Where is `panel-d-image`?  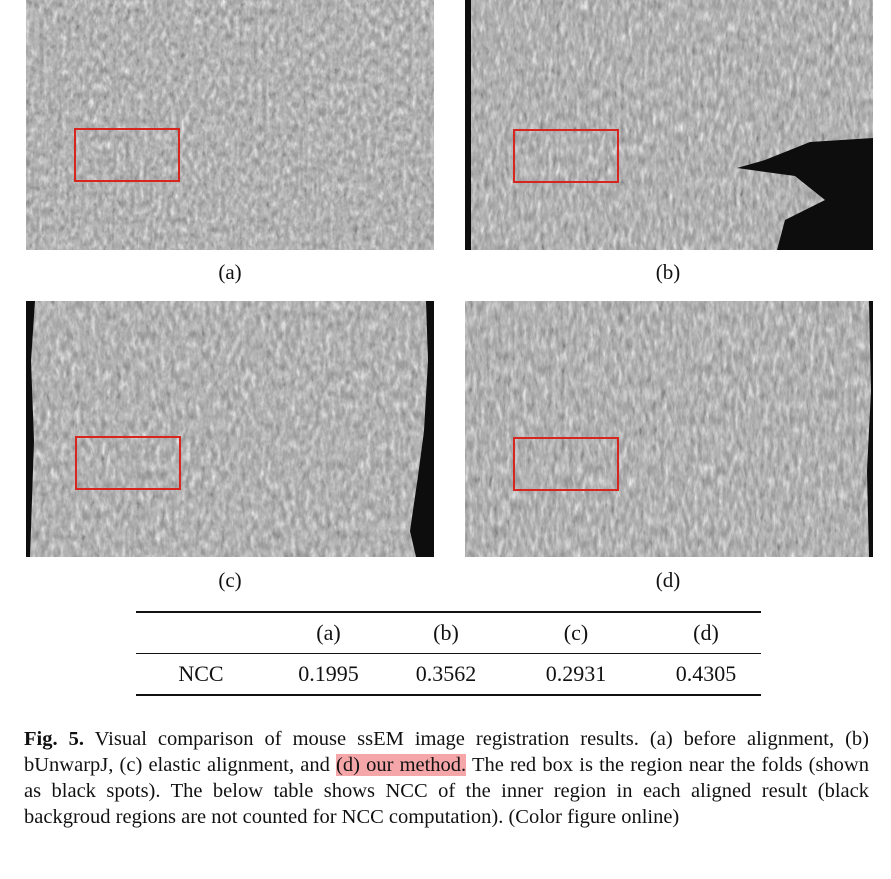
panel-d-image is located at coordinates (669, 429).